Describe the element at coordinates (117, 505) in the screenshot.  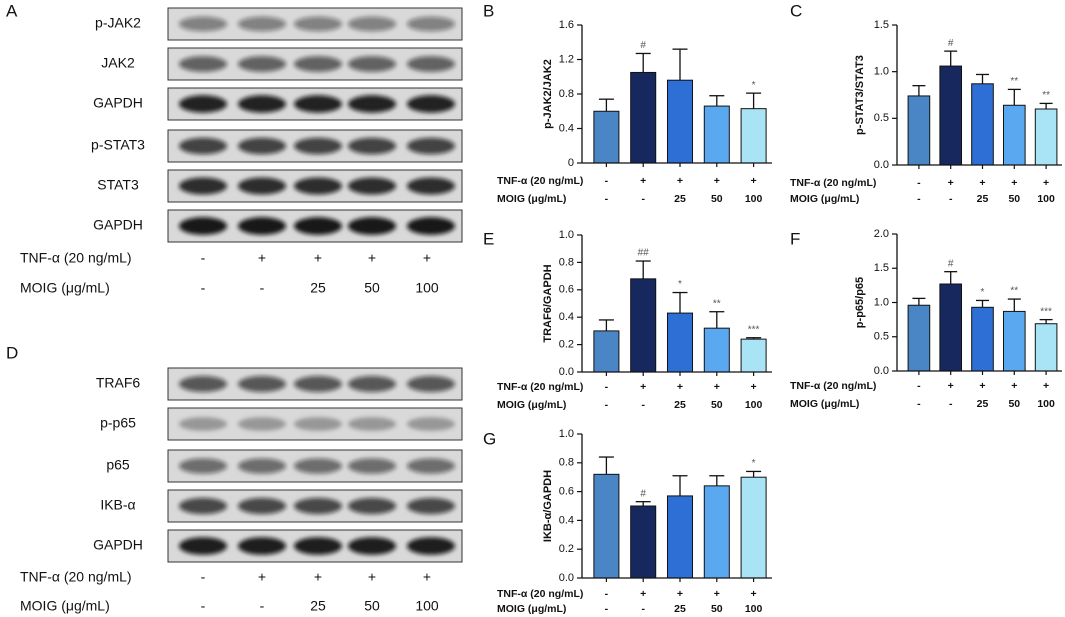
I see `blot-label: IKB-α` at that location.